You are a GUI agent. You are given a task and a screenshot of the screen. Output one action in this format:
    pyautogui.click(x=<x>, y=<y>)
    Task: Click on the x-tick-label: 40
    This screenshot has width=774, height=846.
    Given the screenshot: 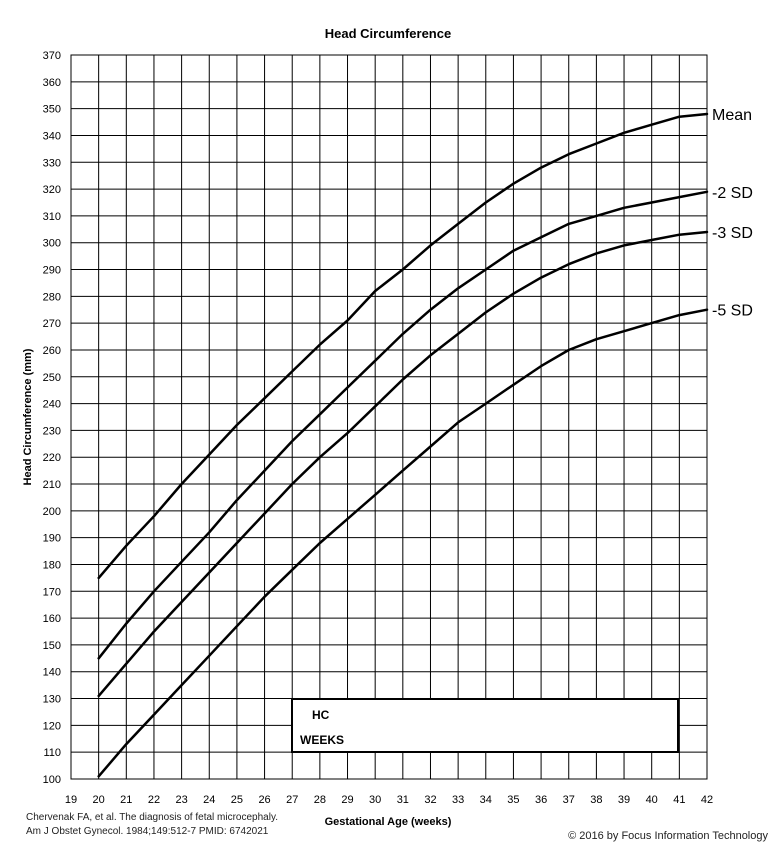 What is the action you would take?
    pyautogui.click(x=652, y=800)
    